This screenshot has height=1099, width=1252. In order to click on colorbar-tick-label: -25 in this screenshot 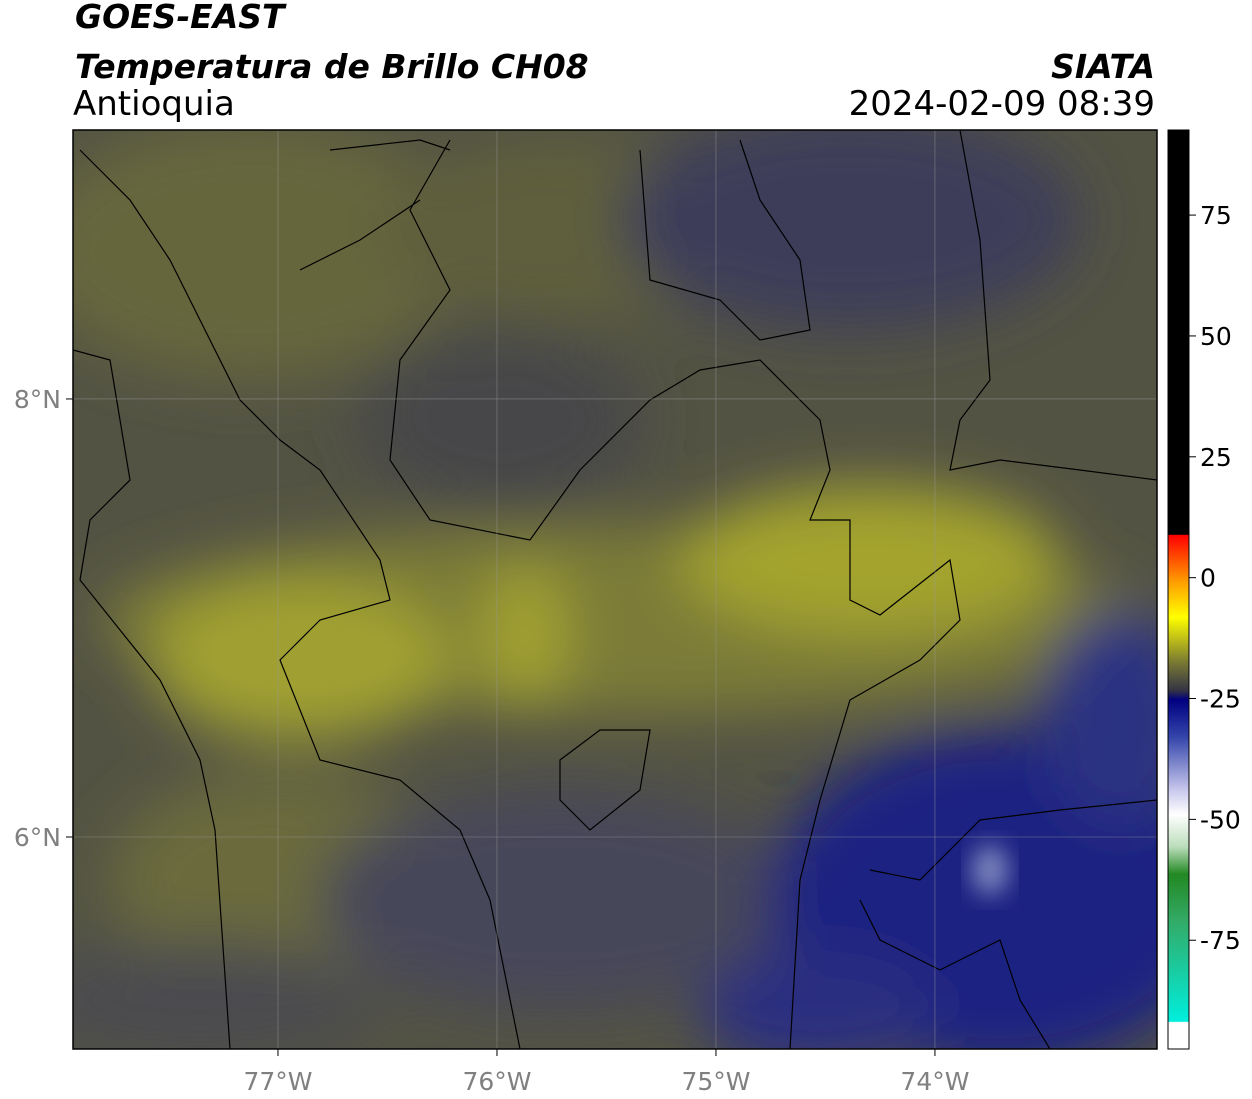, I will do `click(1220, 699)`.